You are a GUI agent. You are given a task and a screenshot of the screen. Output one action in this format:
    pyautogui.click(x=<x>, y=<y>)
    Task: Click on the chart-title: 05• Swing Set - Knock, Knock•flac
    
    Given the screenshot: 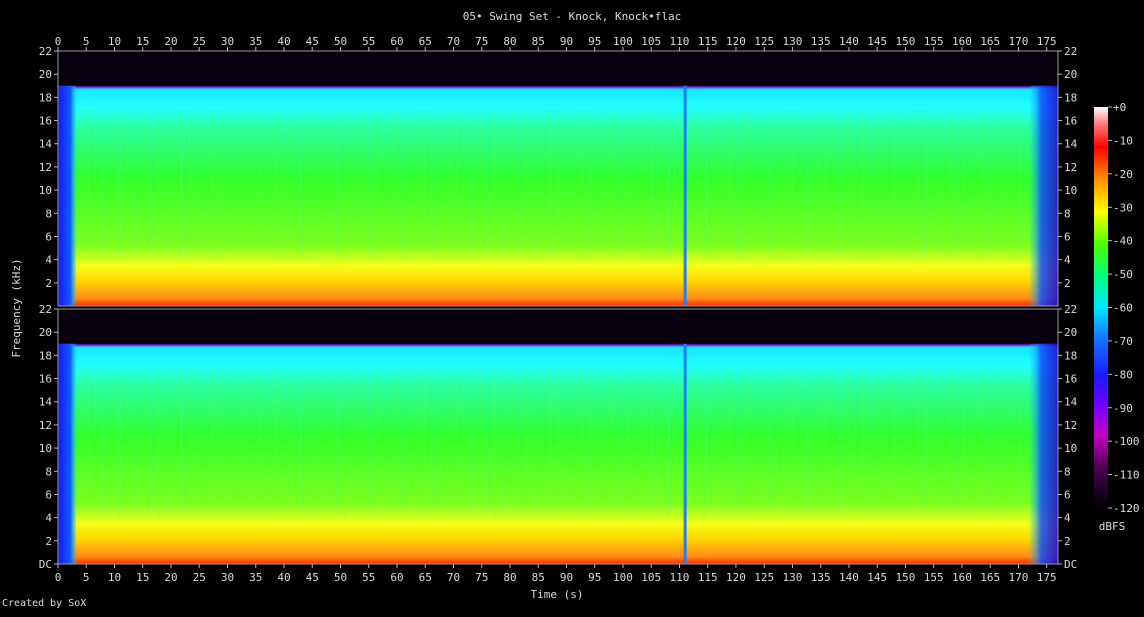 What is the action you would take?
    pyautogui.click(x=572, y=16)
    